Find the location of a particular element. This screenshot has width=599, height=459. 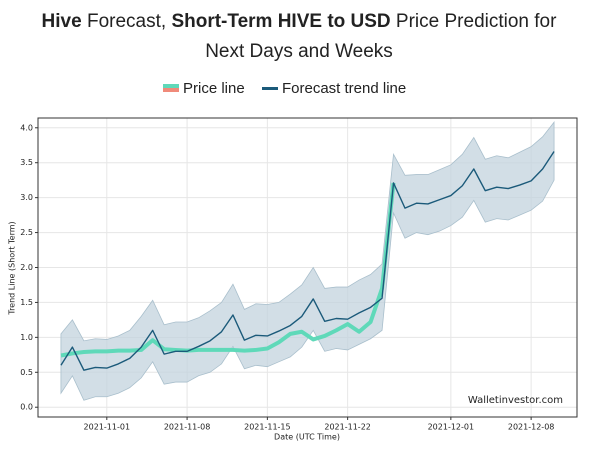

y-tick-label: 4.0 is located at coordinates (26, 127).